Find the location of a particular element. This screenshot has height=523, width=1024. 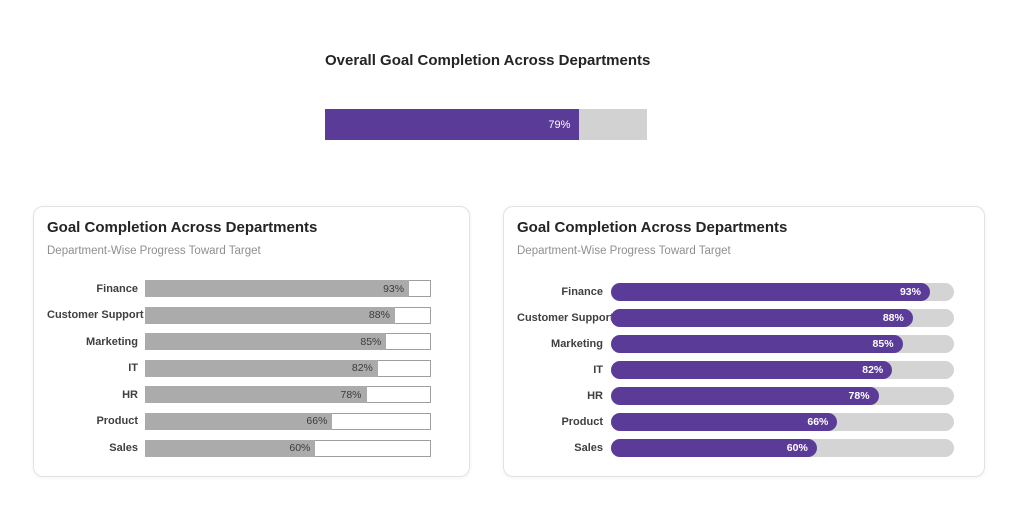

overall-progress-fill: 79% is located at coordinates (452, 124).